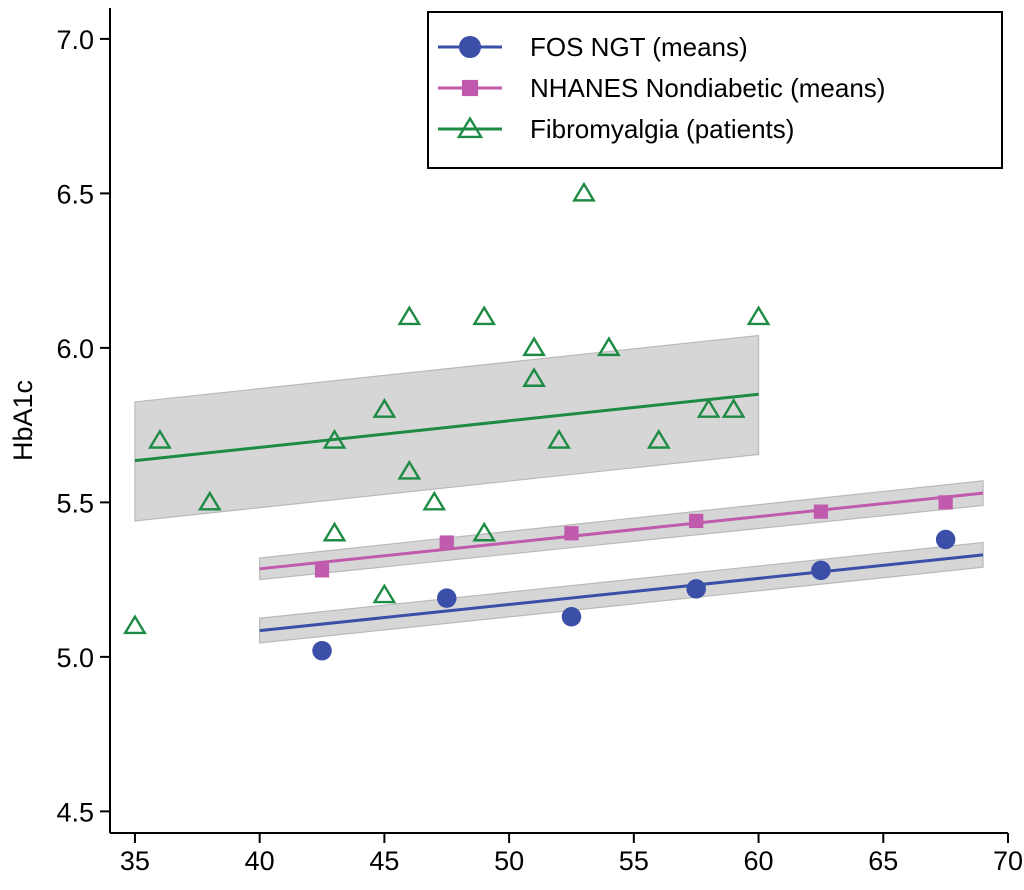  Describe the element at coordinates (75, 812) in the screenshot. I see `y-tick-label-0: 4.5` at that location.